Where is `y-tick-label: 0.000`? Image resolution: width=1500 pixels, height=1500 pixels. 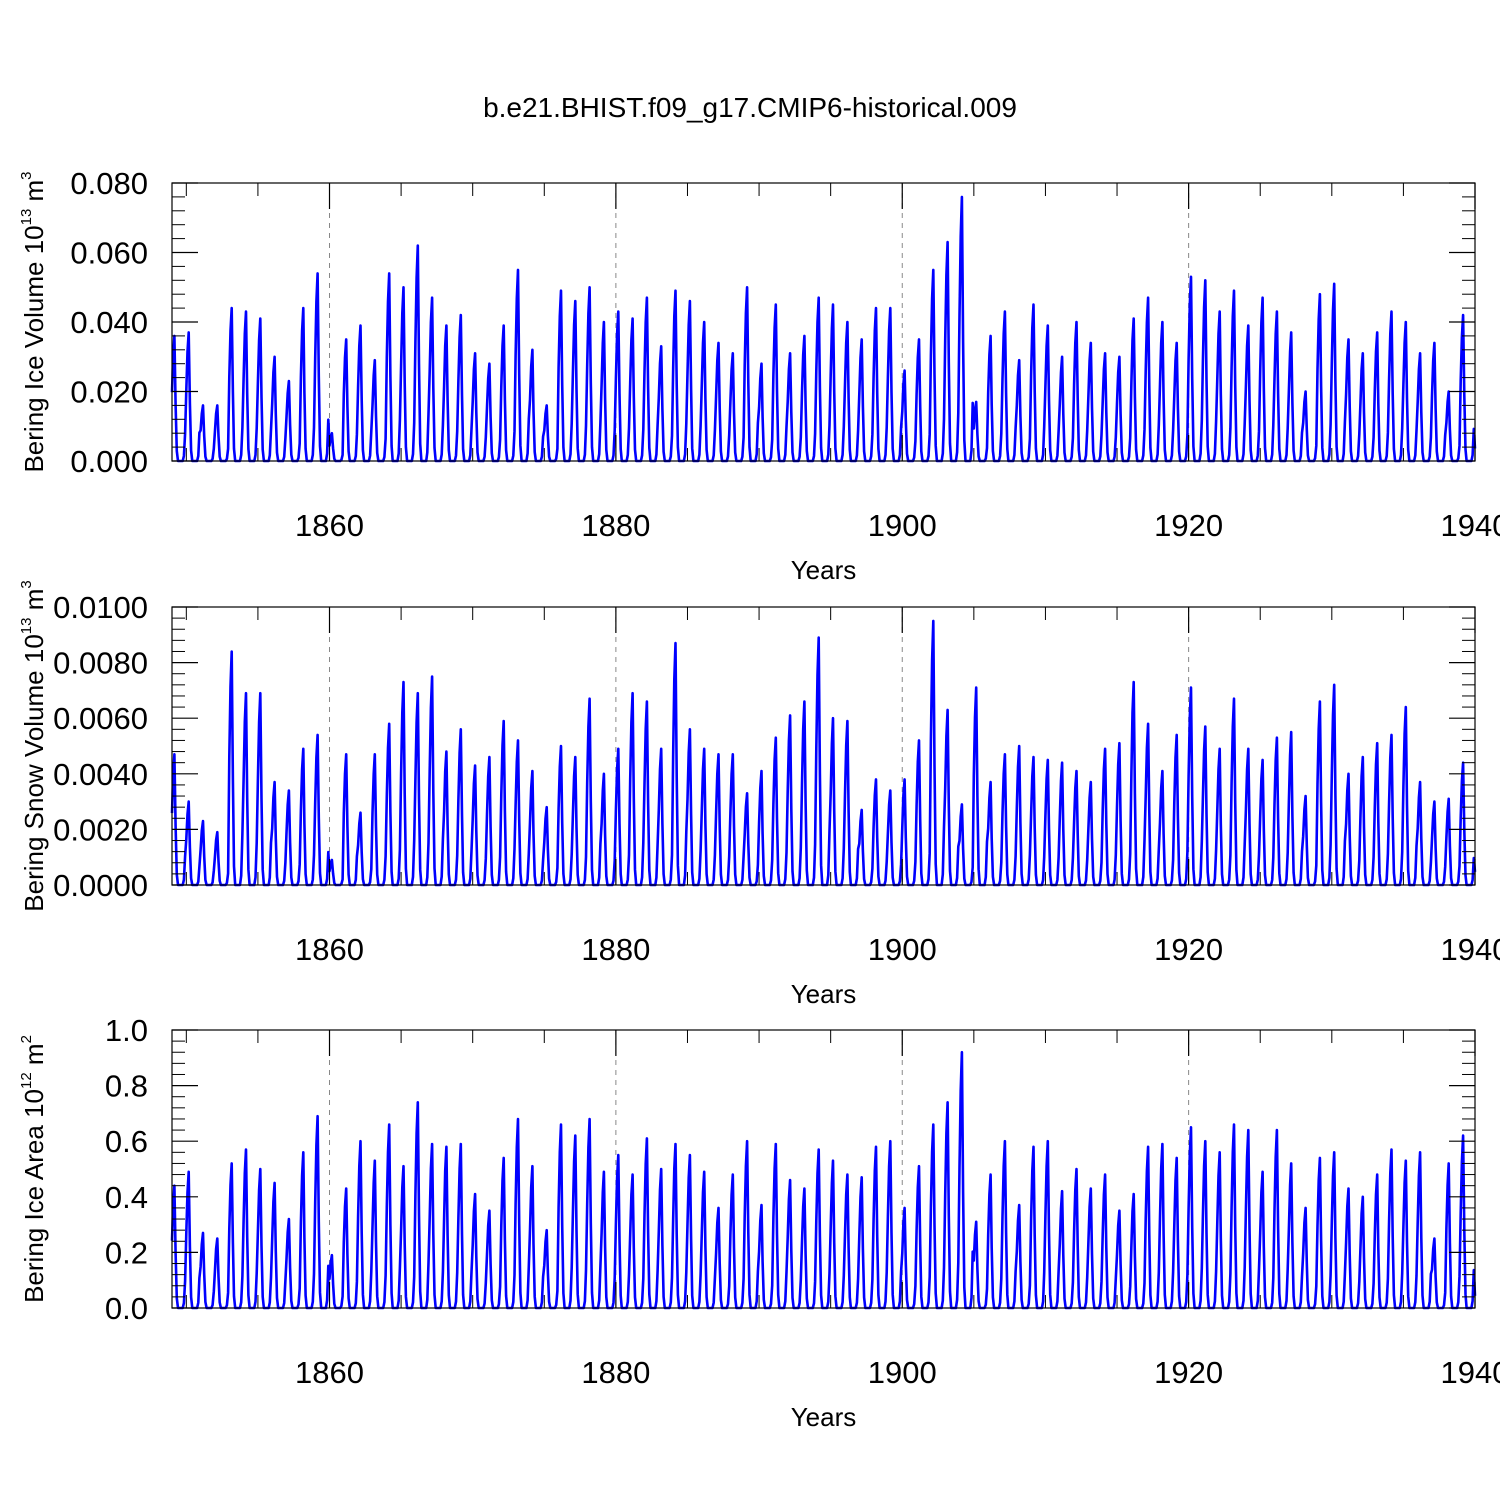
y-tick-label: 0.000 is located at coordinates (109, 461).